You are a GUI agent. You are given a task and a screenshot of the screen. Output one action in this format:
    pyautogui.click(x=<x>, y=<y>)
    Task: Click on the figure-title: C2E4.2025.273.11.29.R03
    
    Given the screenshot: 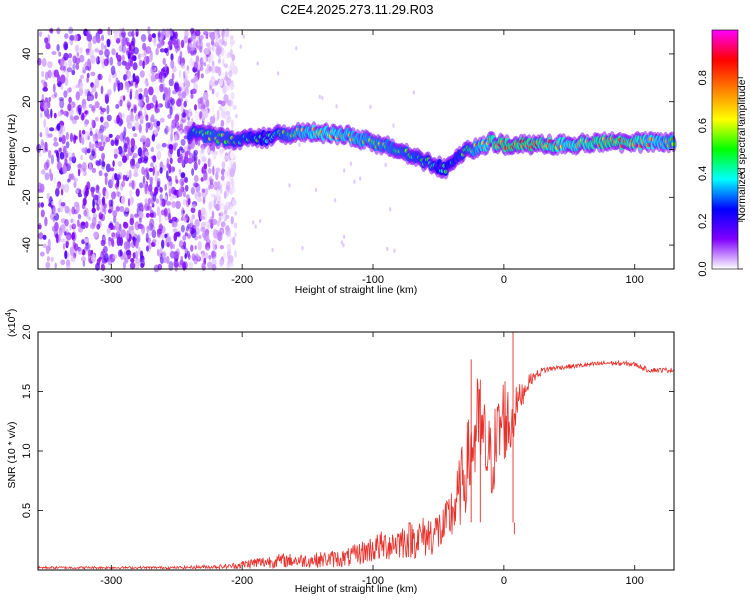 What is the action you would take?
    pyautogui.click(x=357, y=9)
    